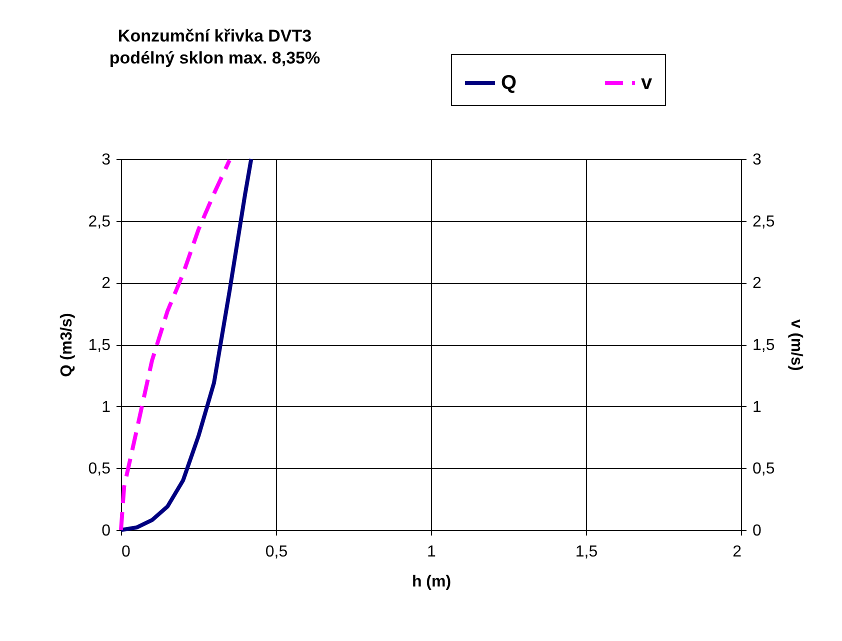 This screenshot has width=842, height=641. What do you see at coordinates (757, 531) in the screenshot?
I see `y2-tick-label: 0` at bounding box center [757, 531].